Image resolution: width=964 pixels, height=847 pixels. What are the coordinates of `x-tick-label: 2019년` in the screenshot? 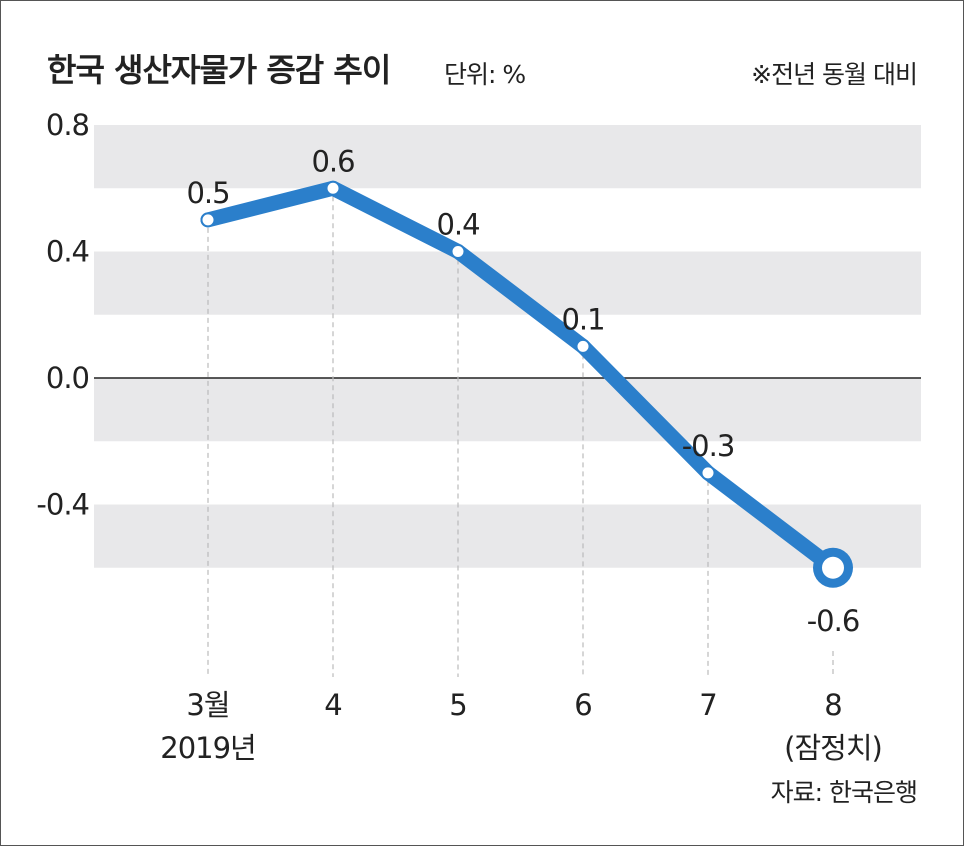 It's located at (207, 748).